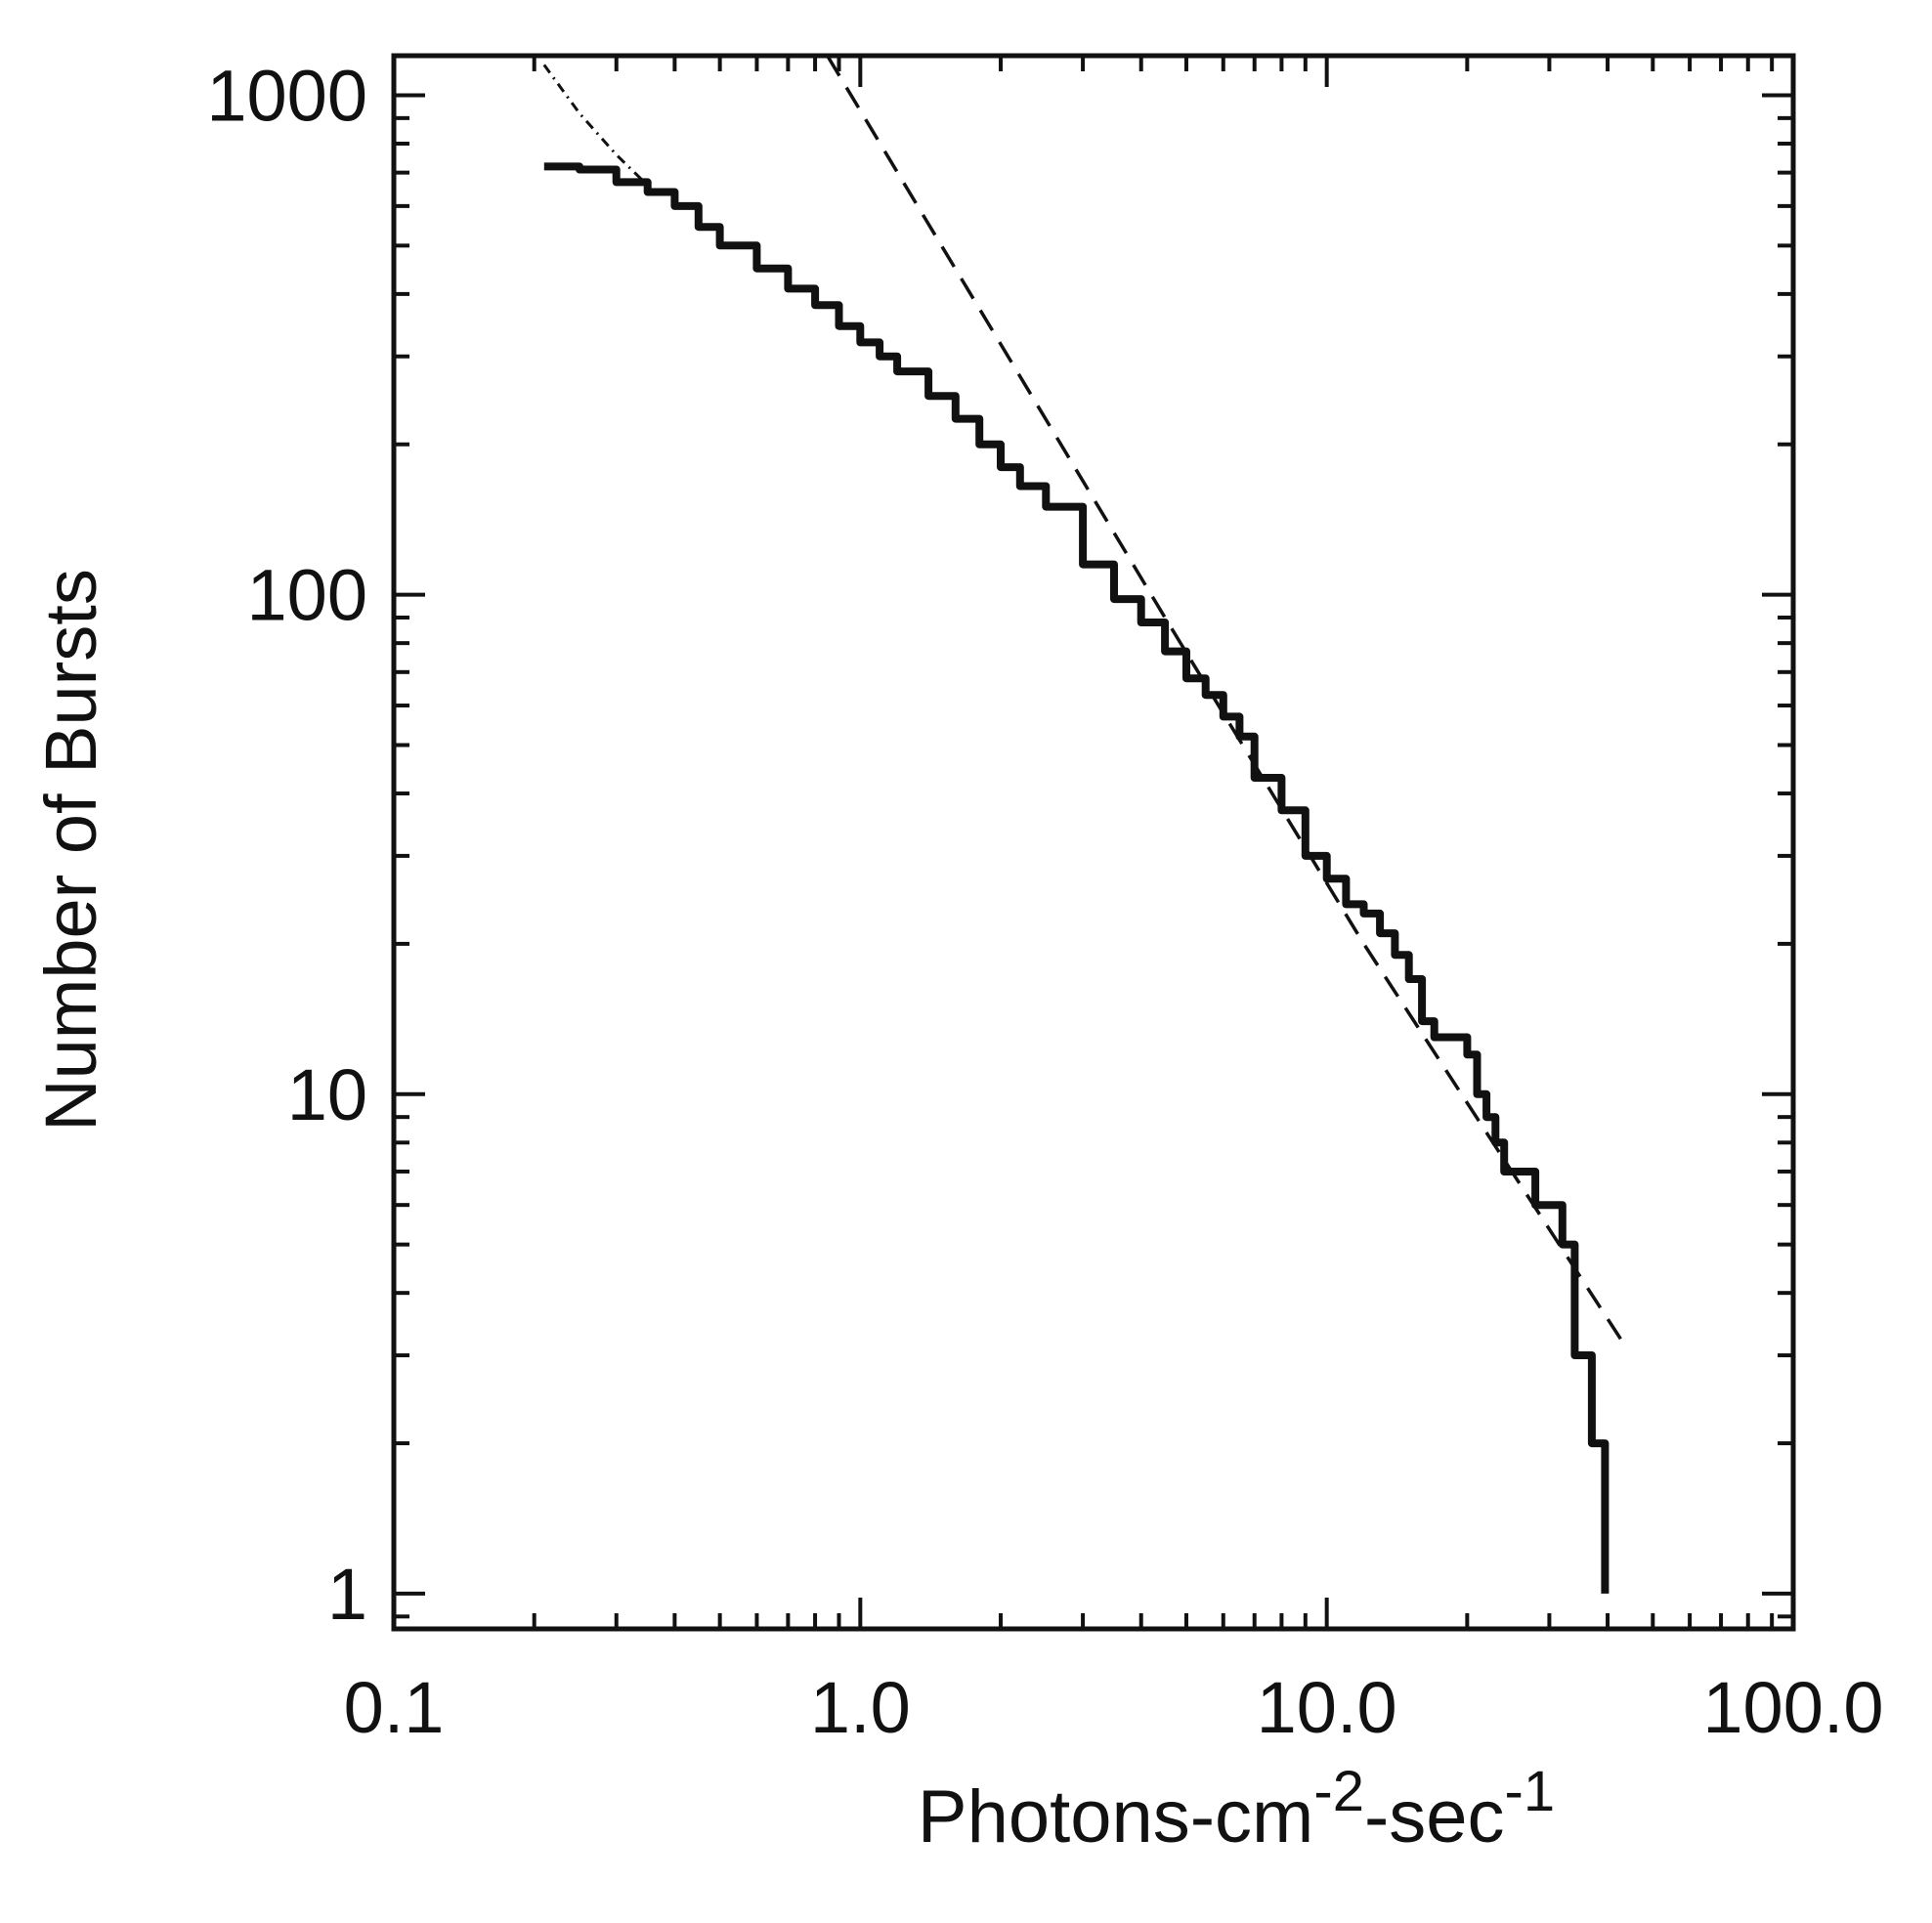 Image resolution: width=1932 pixels, height=1923 pixels. Describe the element at coordinates (395, 1707) in the screenshot. I see `x-tick-label: 0.1` at that location.